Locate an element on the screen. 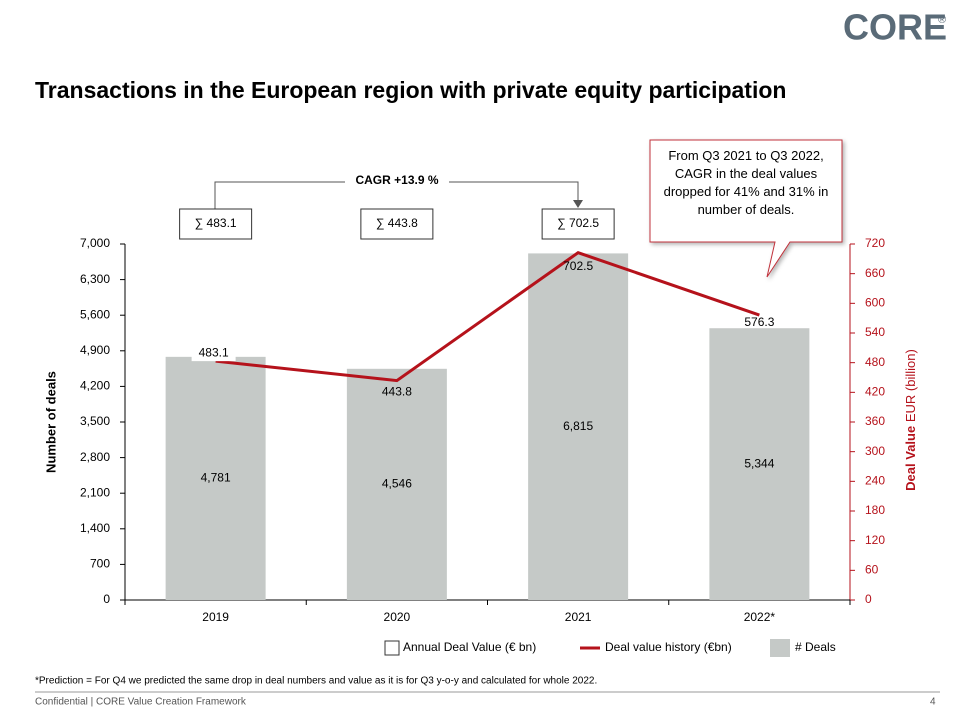 The width and height of the screenshot is (960, 720). legend-label: # Deals is located at coordinates (815, 647).